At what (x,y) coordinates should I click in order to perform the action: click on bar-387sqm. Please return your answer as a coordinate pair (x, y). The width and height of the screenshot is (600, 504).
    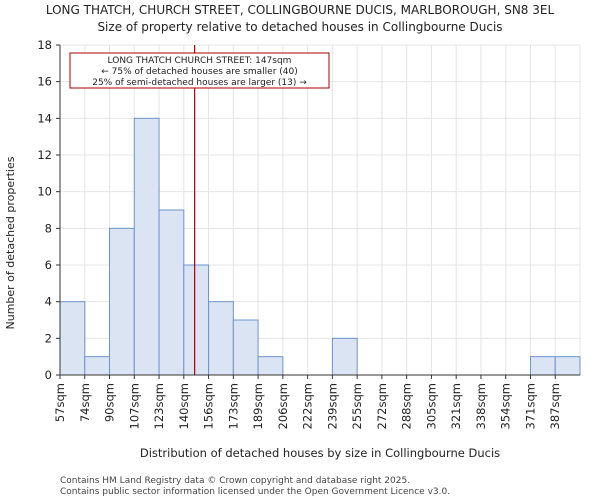
    Looking at the image, I should click on (567, 366).